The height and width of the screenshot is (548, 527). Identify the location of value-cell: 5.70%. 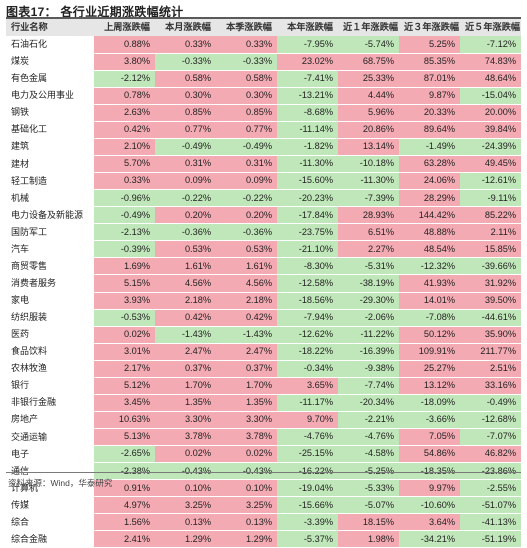
(124, 164).